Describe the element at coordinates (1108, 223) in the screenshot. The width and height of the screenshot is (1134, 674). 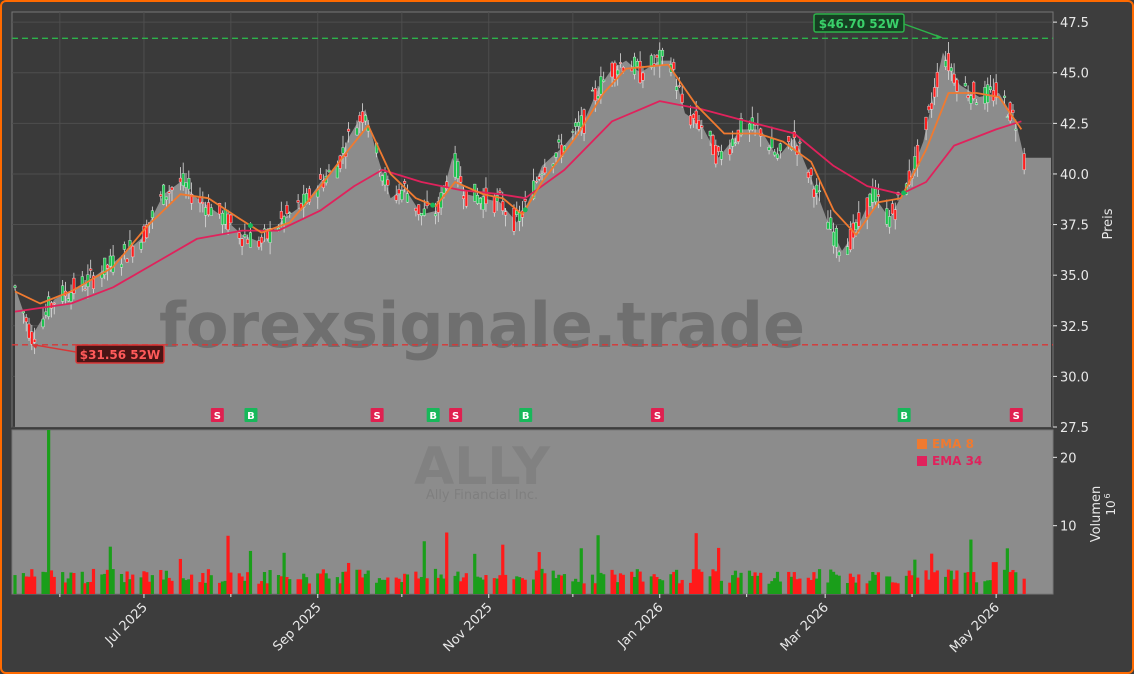
I see `price-ylabel: Preis` at that location.